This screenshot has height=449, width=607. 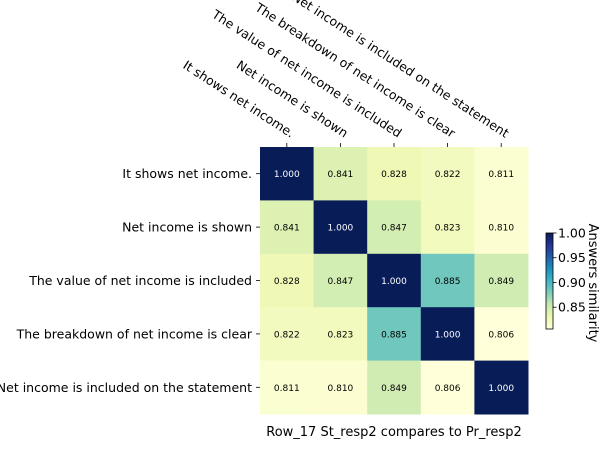 I want to click on colorbar-tick-label: 0.85, so click(x=572, y=307).